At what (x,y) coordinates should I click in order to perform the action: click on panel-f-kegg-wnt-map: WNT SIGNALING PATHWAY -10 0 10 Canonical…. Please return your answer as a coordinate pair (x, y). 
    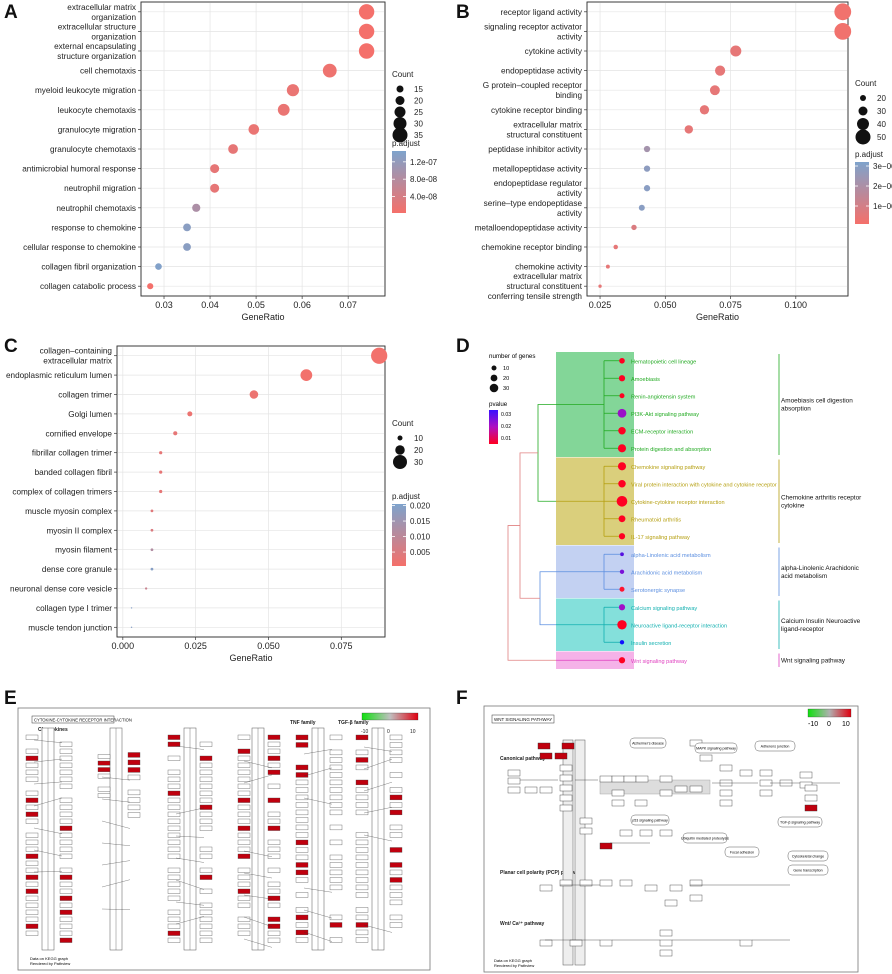
    Looking at the image, I should click on (671, 839).